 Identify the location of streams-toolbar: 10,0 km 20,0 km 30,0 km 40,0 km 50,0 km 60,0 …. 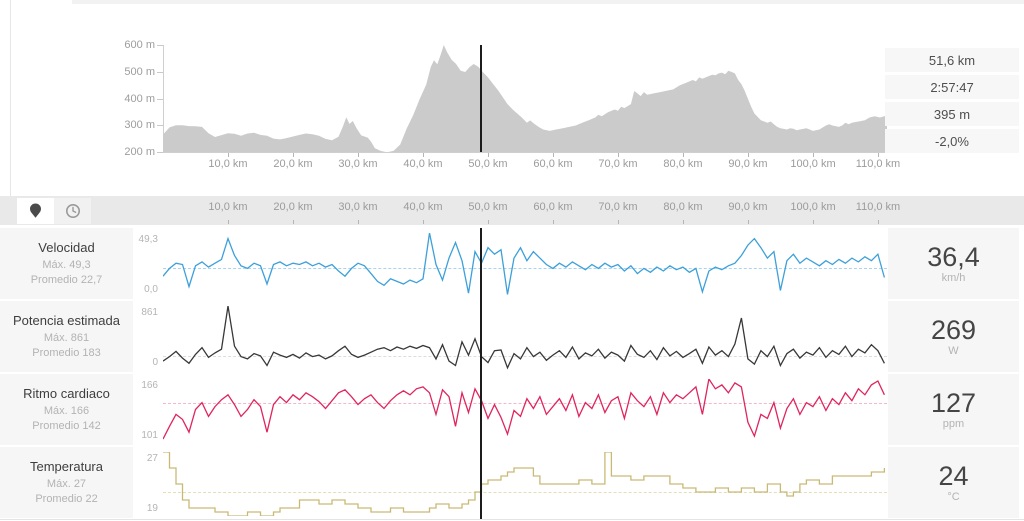
(512, 210).